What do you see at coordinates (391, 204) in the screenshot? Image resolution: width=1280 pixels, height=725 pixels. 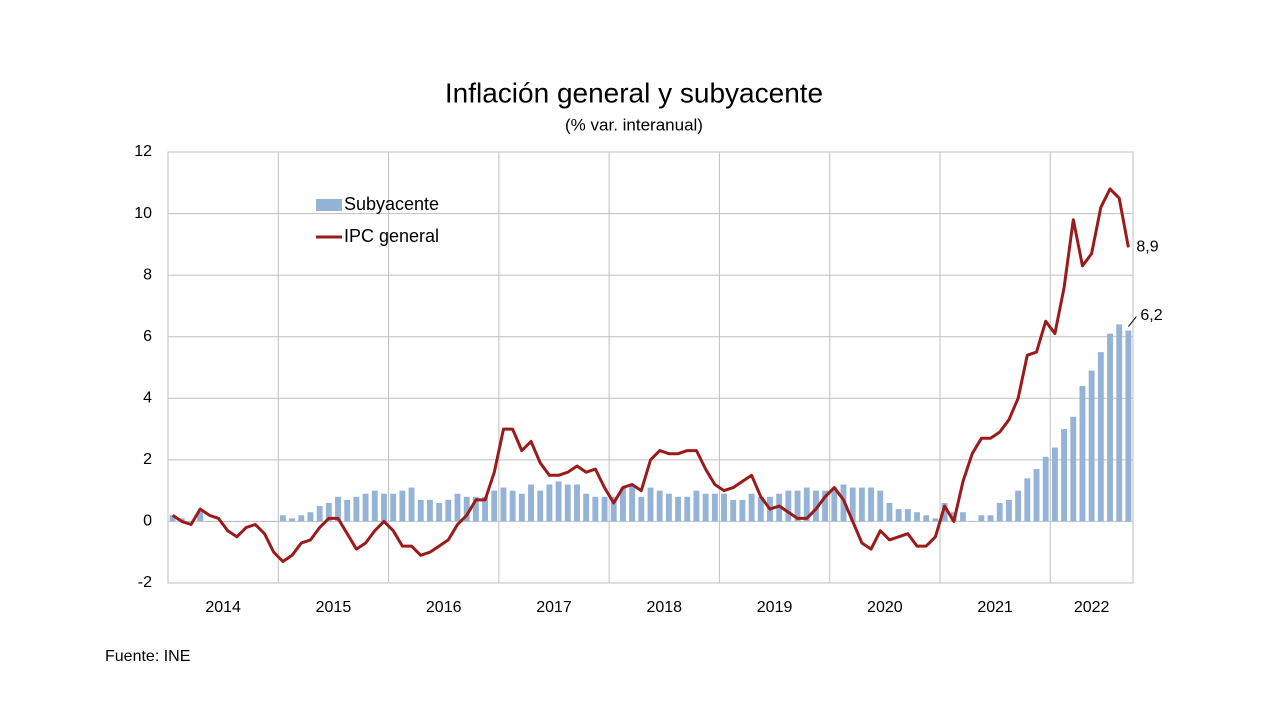 I see `legend-label: Subyacente` at bounding box center [391, 204].